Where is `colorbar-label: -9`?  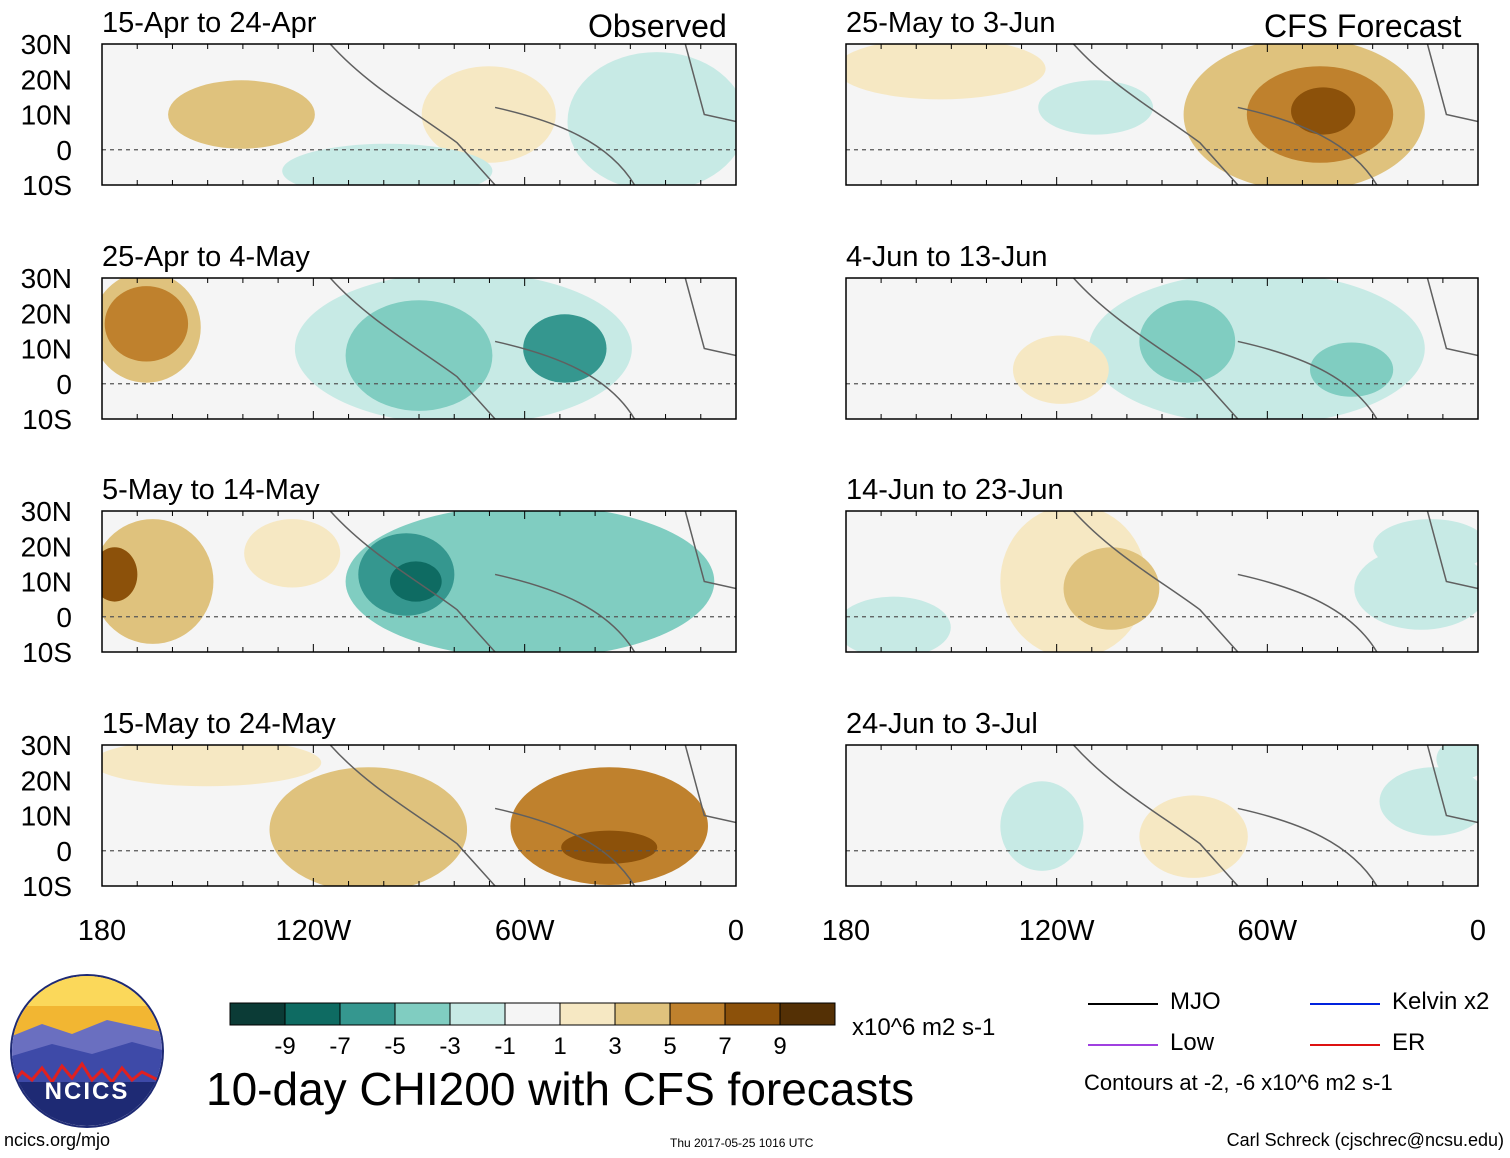 colorbar-label: -9 is located at coordinates (284, 1046).